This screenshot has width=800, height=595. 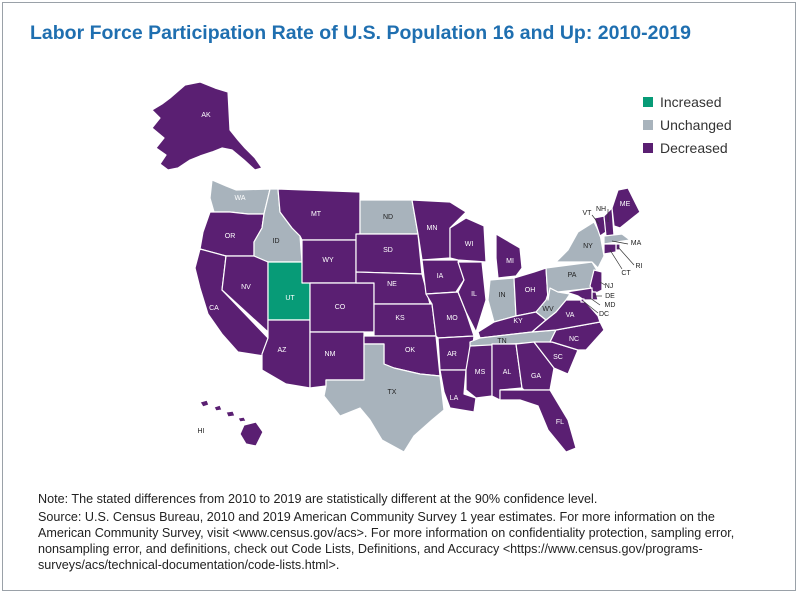 I want to click on label-ME: ME, so click(x=625, y=204).